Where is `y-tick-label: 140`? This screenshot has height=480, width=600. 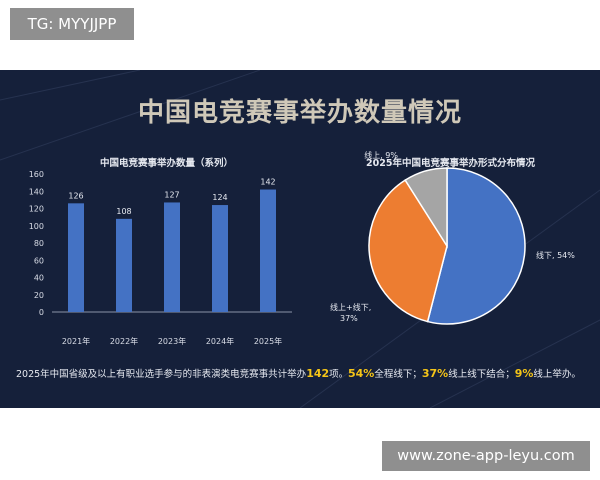 y-tick-label: 140 is located at coordinates (36, 191).